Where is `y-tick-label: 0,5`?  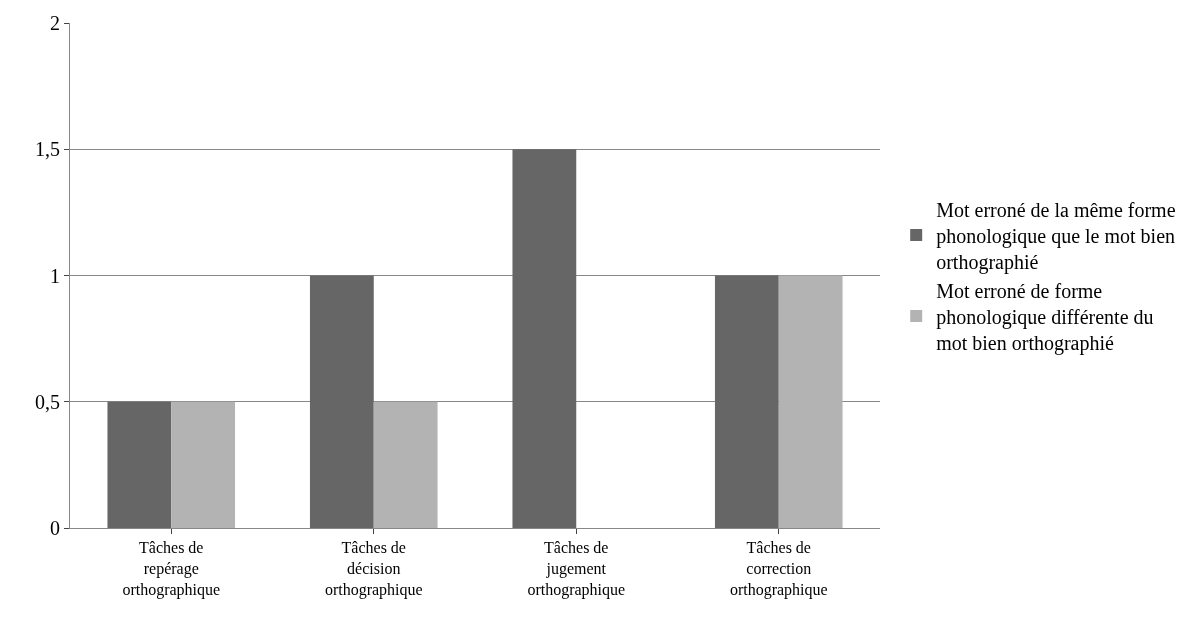 y-tick-label: 0,5 is located at coordinates (47, 401).